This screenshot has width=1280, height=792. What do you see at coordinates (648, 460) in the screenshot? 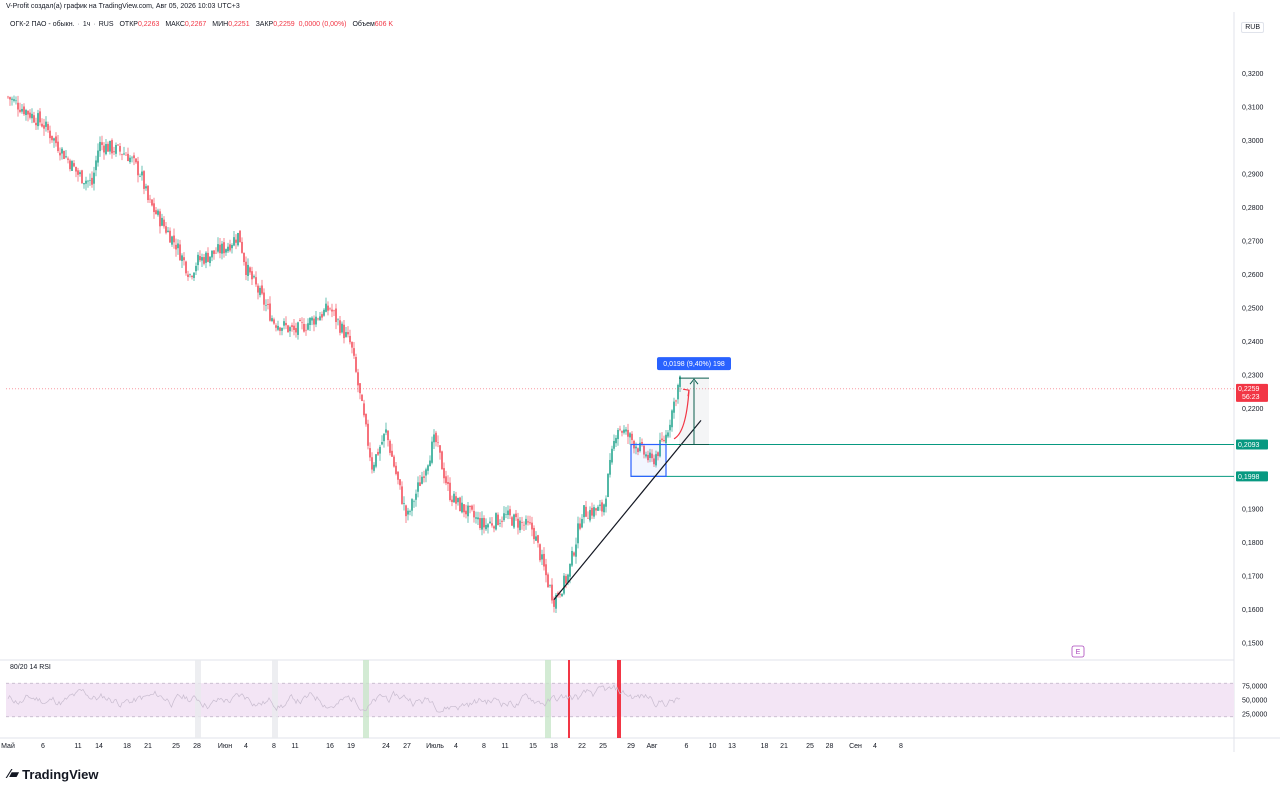
I see `consolidation-box` at bounding box center [648, 460].